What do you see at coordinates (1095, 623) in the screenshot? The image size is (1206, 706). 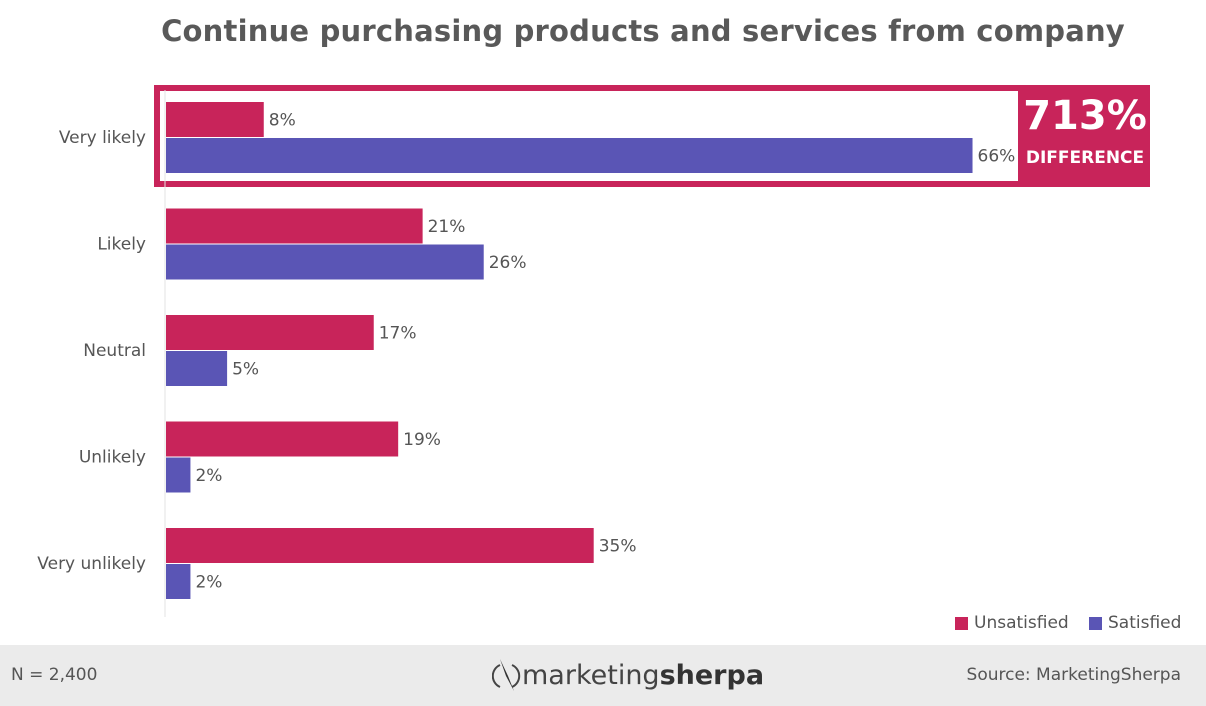 I see `legend-swatch-satisfied` at bounding box center [1095, 623].